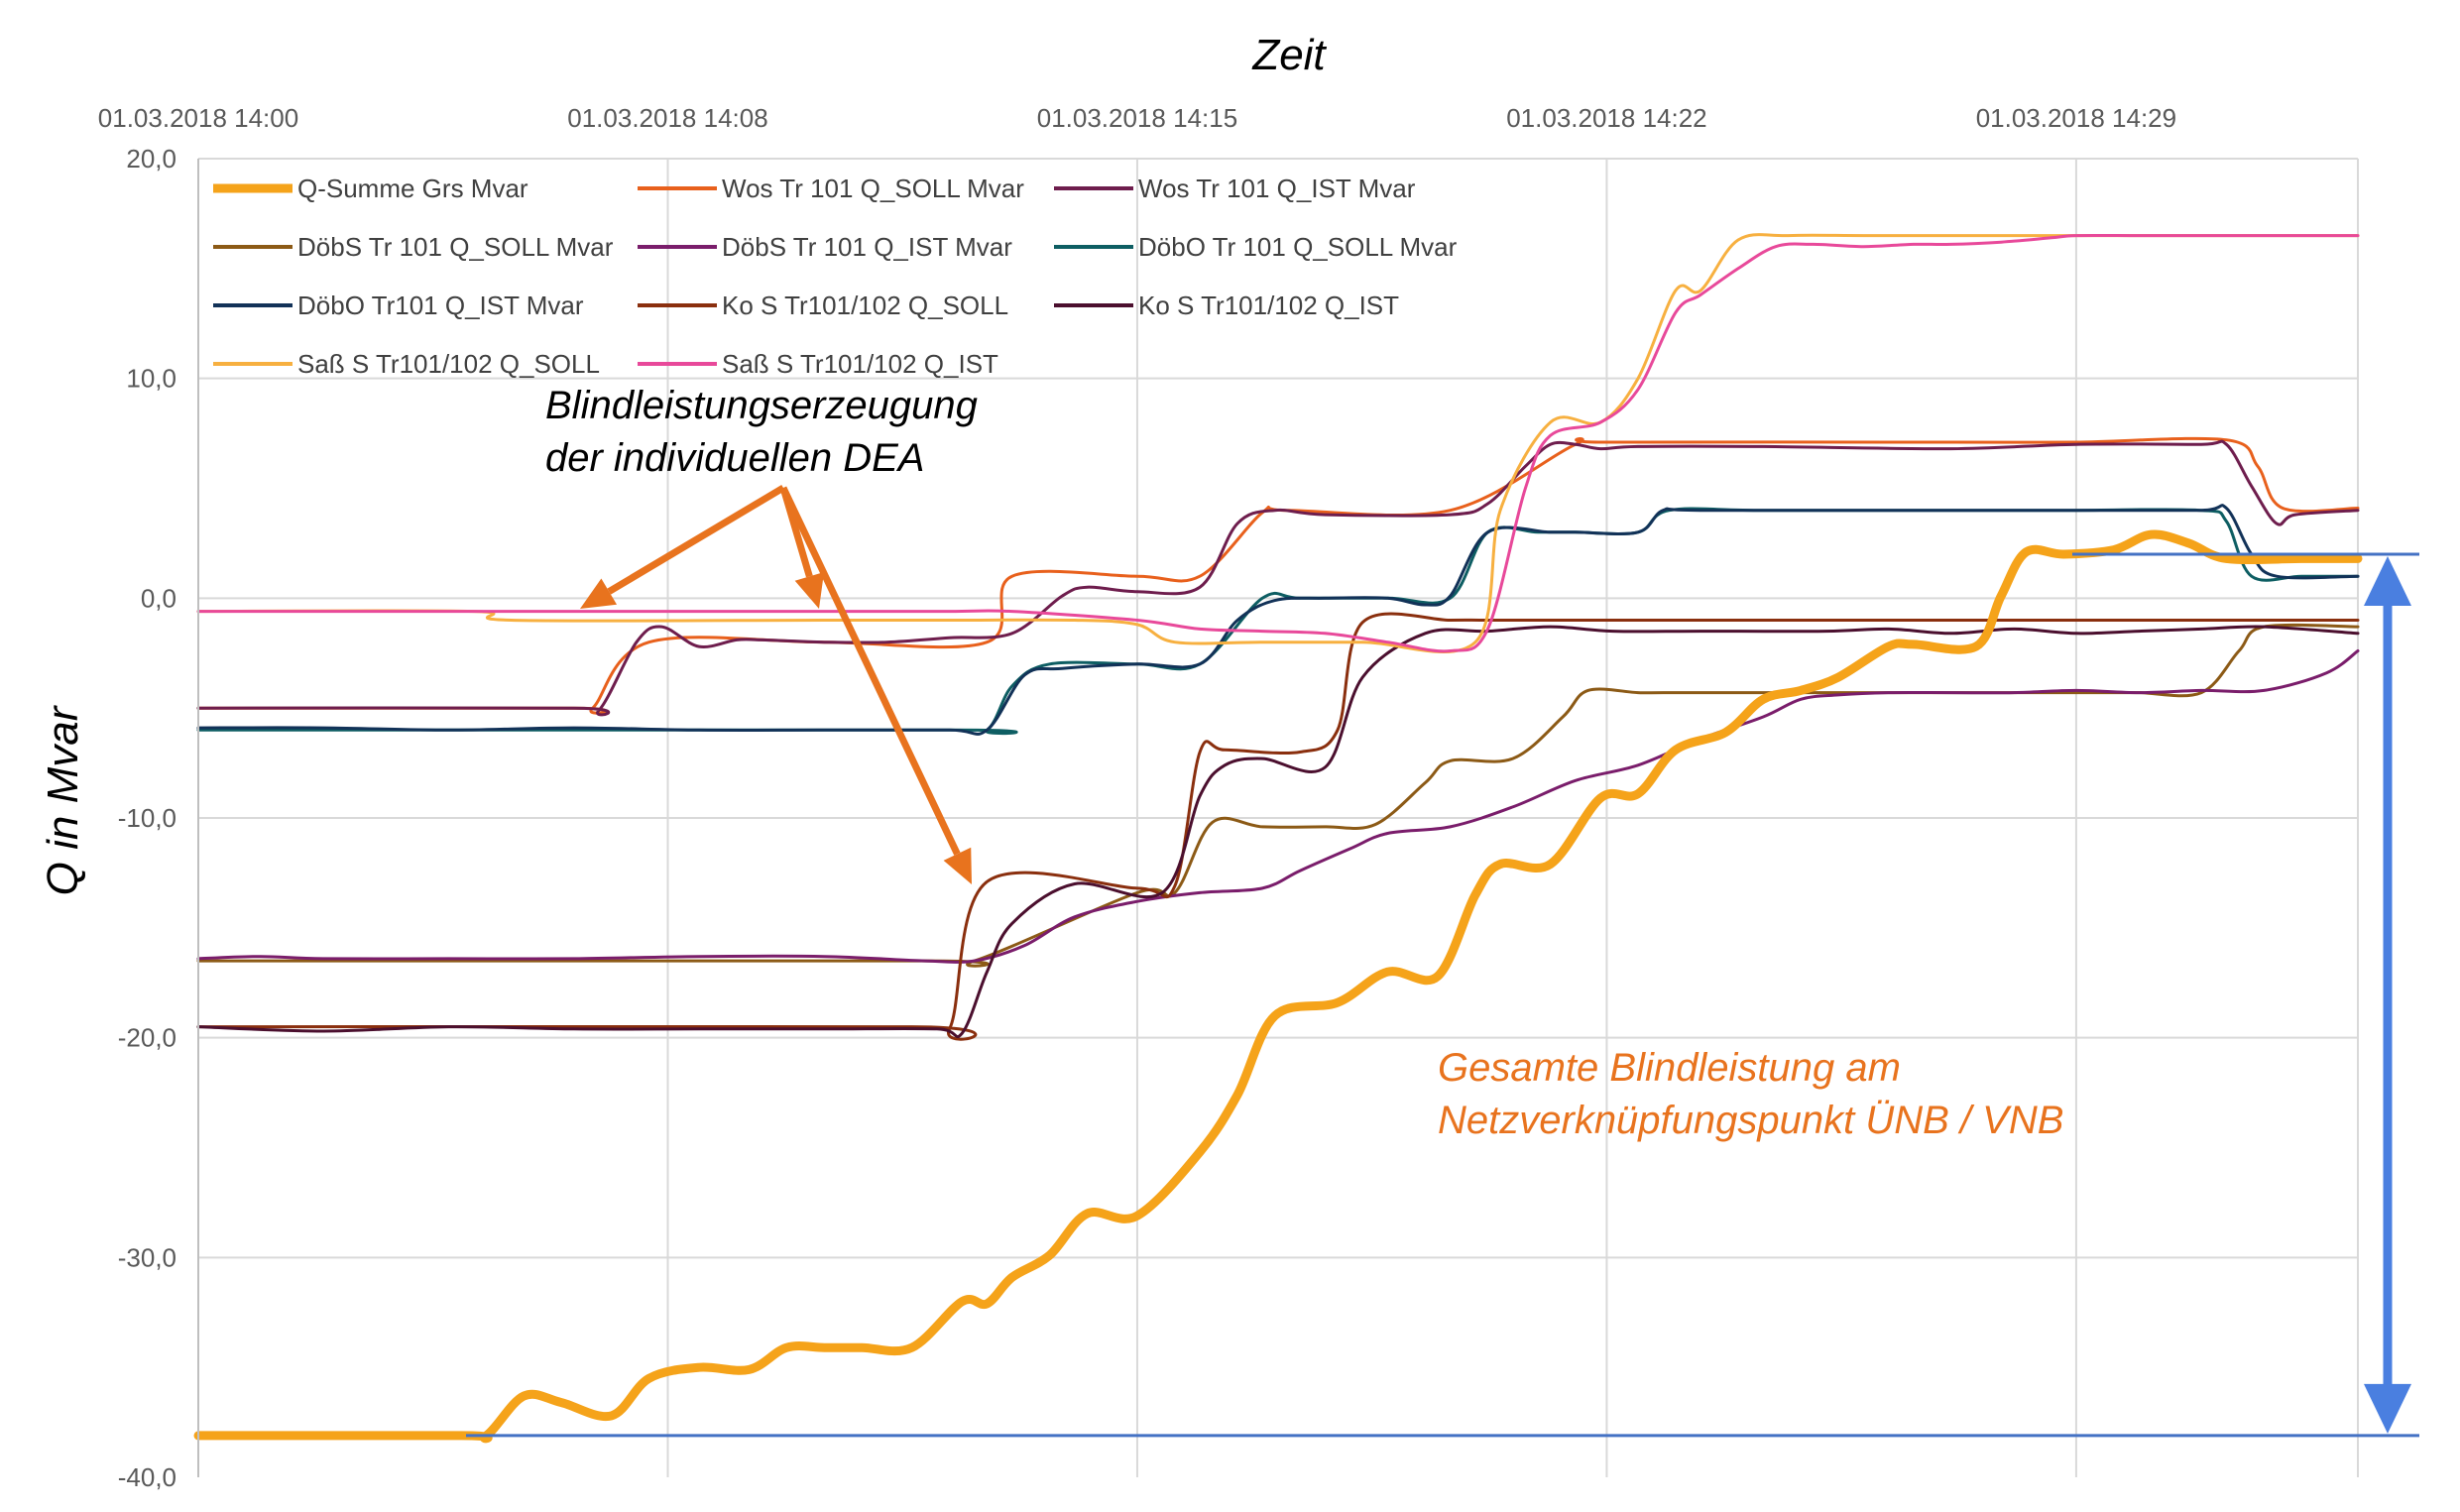  What do you see at coordinates (1606, 118) in the screenshot?
I see `x-tick-label: 01.03.2018 14:22` at bounding box center [1606, 118].